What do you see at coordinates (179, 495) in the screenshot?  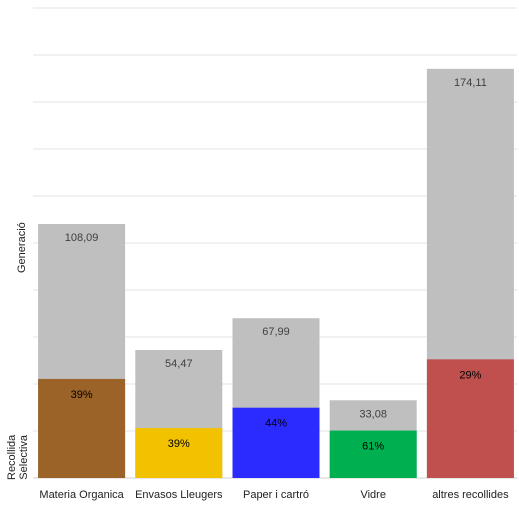 I see `category-label: Envasos Lleugers` at bounding box center [179, 495].